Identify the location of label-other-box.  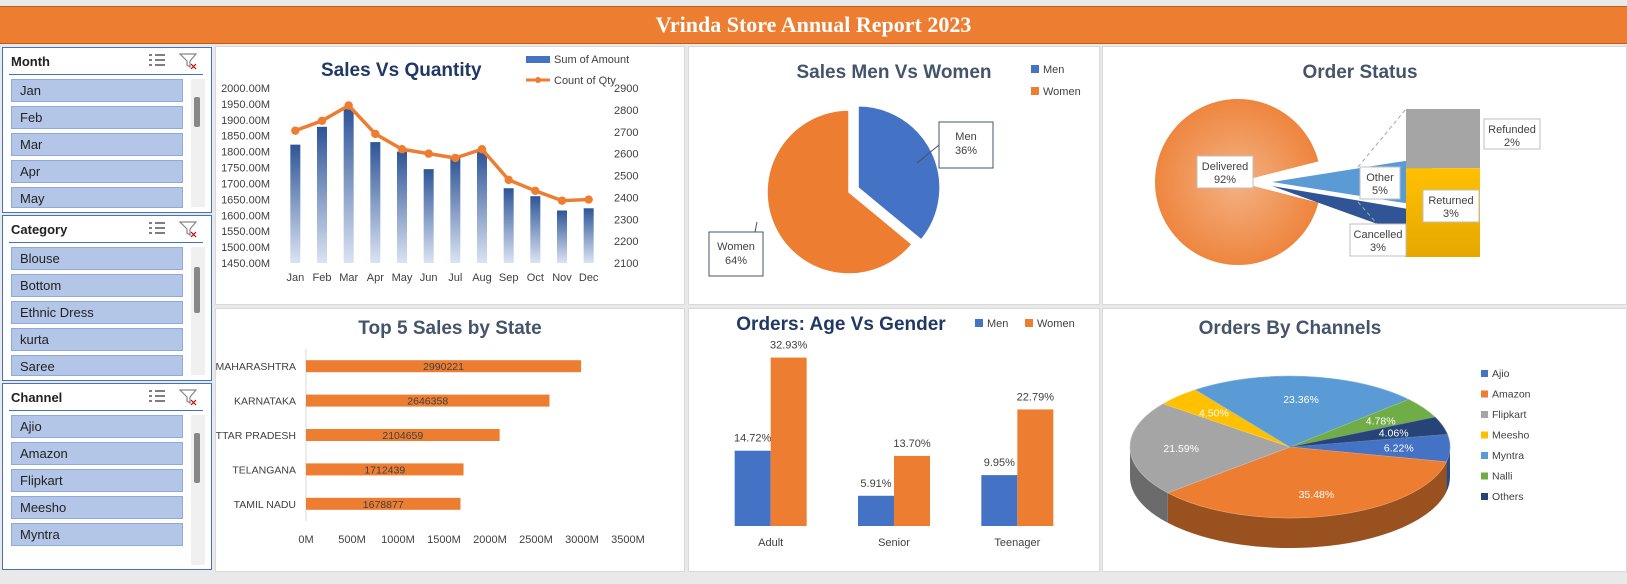
(1380, 183).